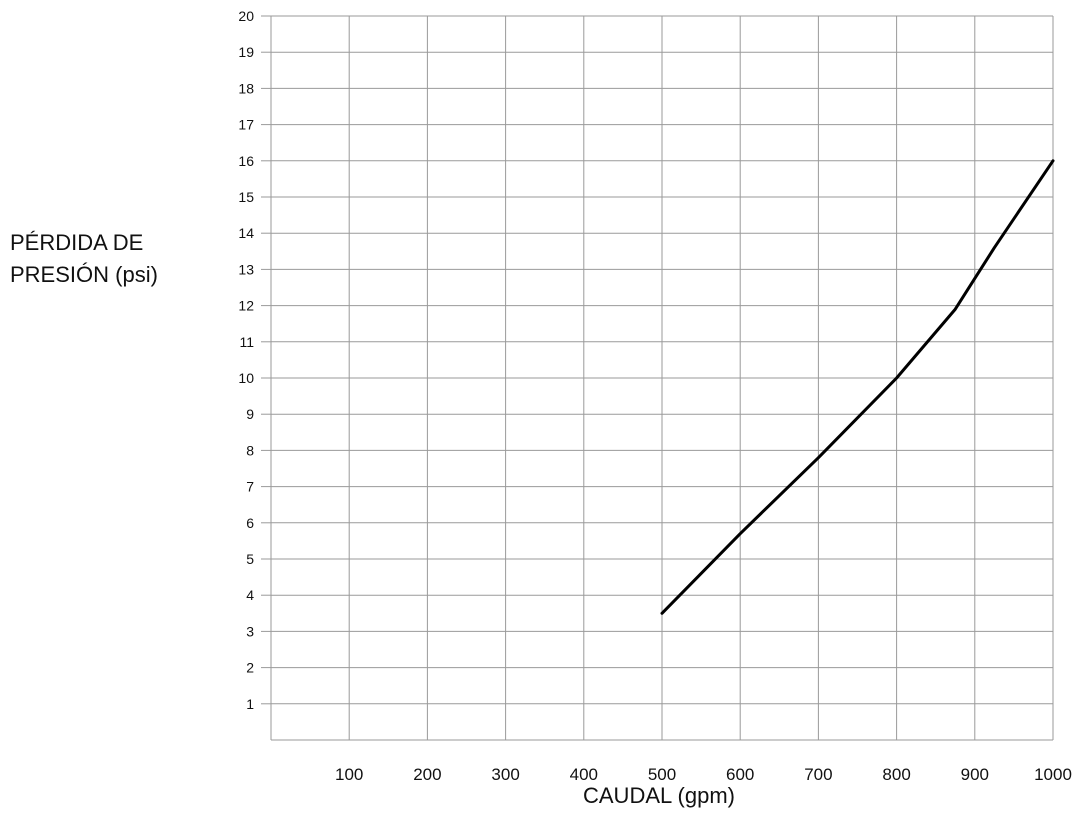 The width and height of the screenshot is (1076, 838). Describe the element at coordinates (740, 774) in the screenshot. I see `x-tick-label-600: 600` at that location.